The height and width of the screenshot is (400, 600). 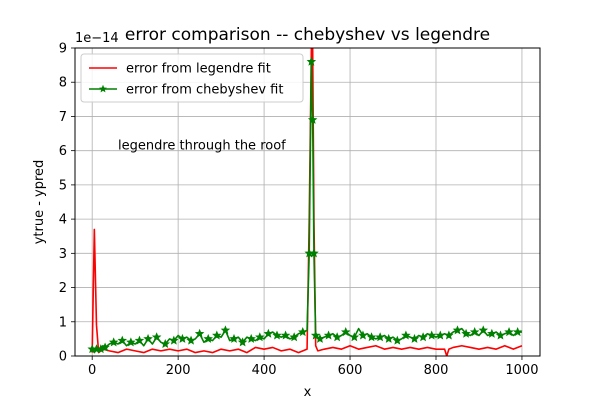 I want to click on legend-entry: error from legendre fit, so click(x=198, y=69).